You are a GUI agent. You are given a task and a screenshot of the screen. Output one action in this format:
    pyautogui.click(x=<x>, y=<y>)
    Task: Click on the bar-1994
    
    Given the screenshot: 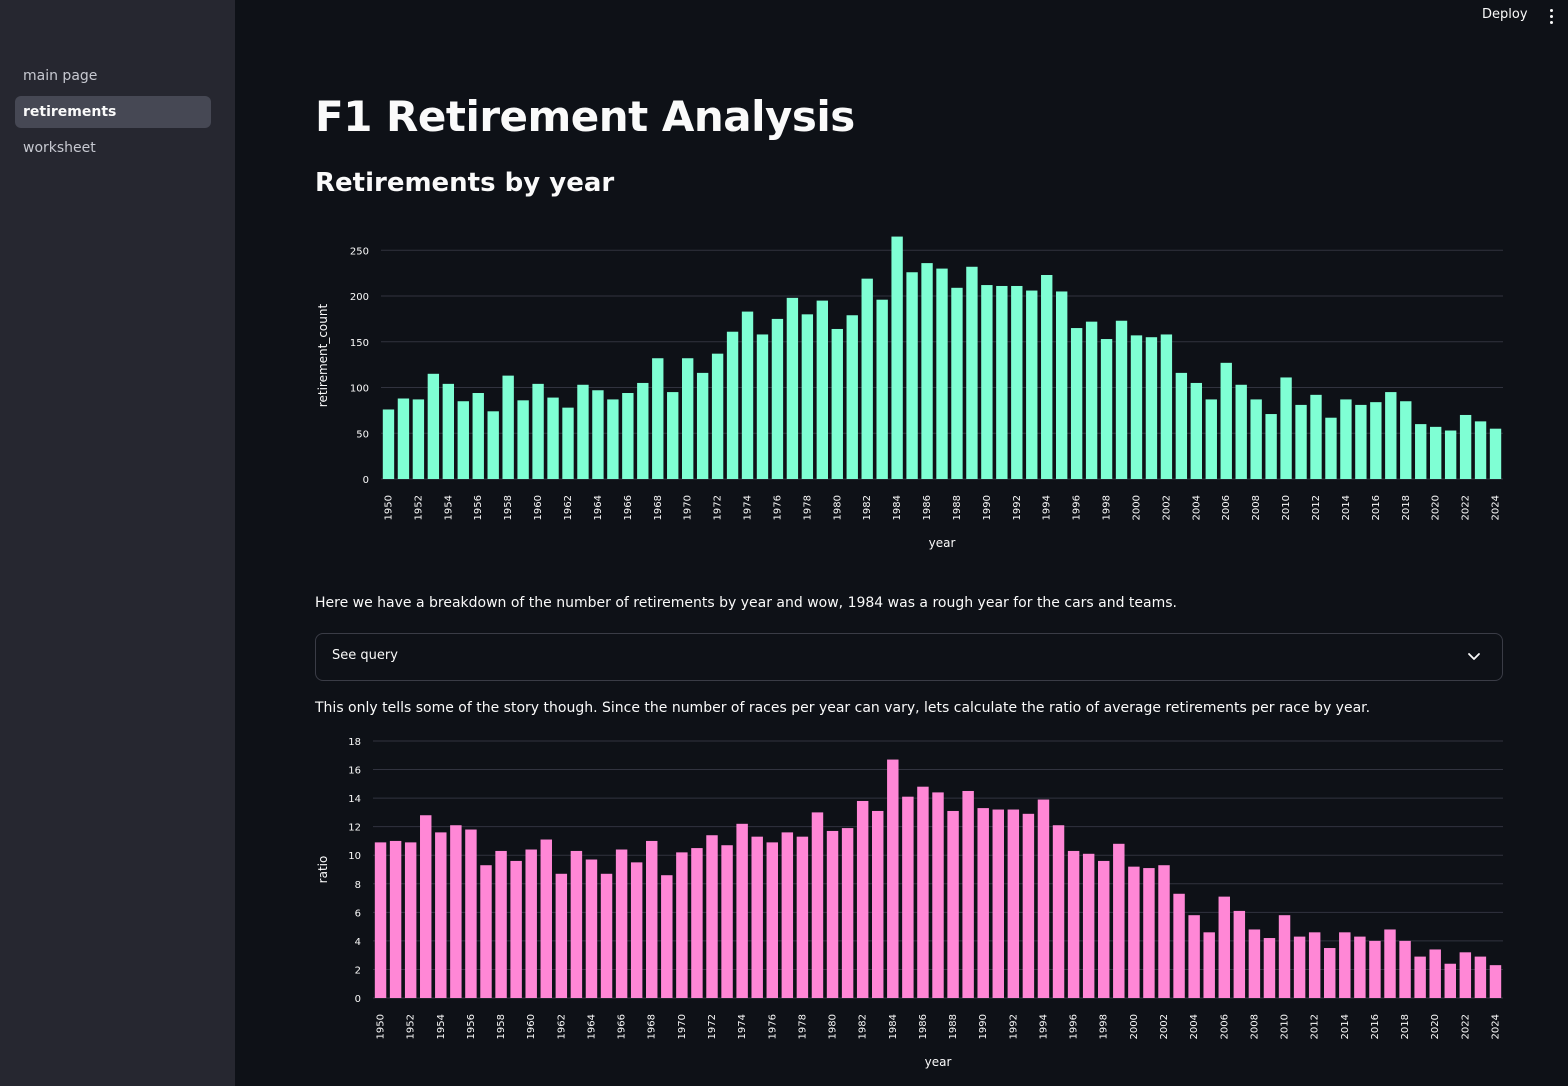 What is the action you would take?
    pyautogui.click(x=1043, y=898)
    